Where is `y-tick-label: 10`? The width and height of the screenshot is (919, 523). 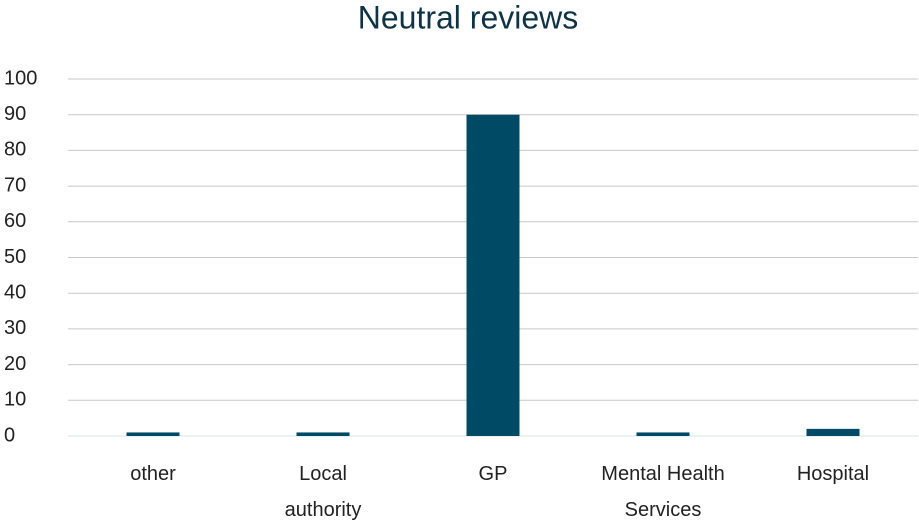
y-tick-label: 10 is located at coordinates (15, 400).